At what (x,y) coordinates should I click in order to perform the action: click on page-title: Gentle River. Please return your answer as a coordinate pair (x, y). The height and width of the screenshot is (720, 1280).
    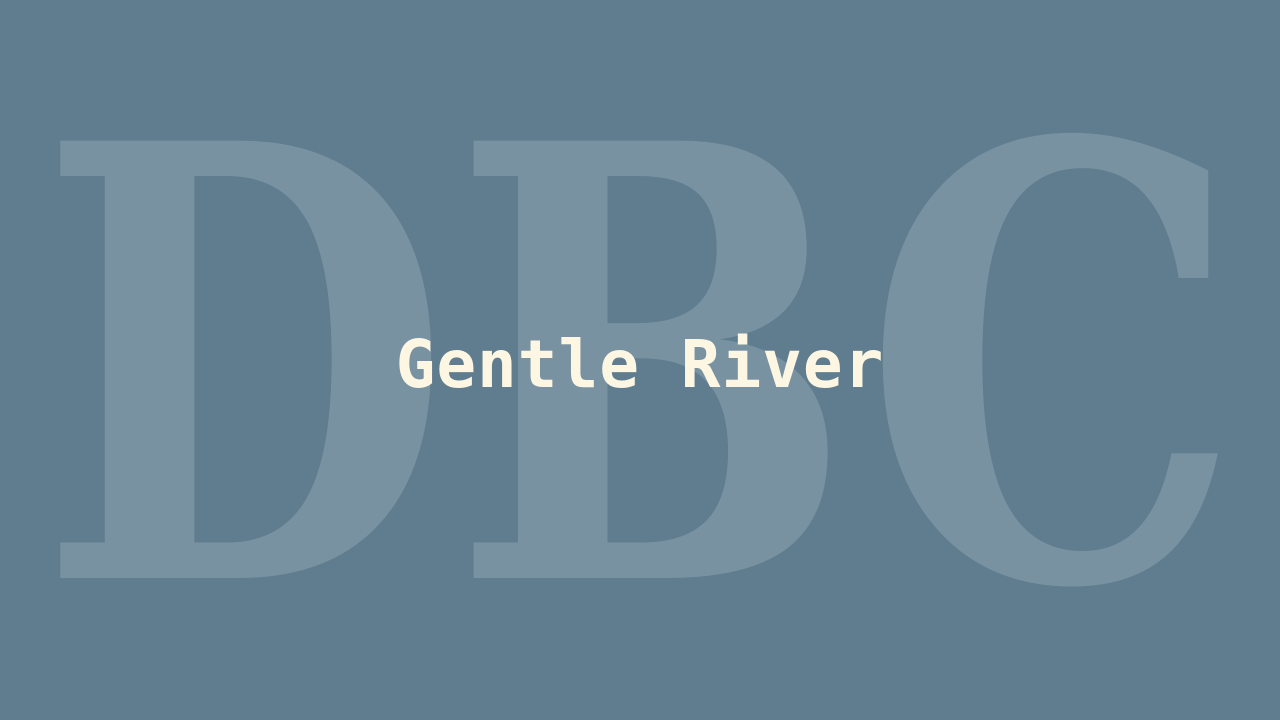
    Looking at the image, I should click on (640, 364).